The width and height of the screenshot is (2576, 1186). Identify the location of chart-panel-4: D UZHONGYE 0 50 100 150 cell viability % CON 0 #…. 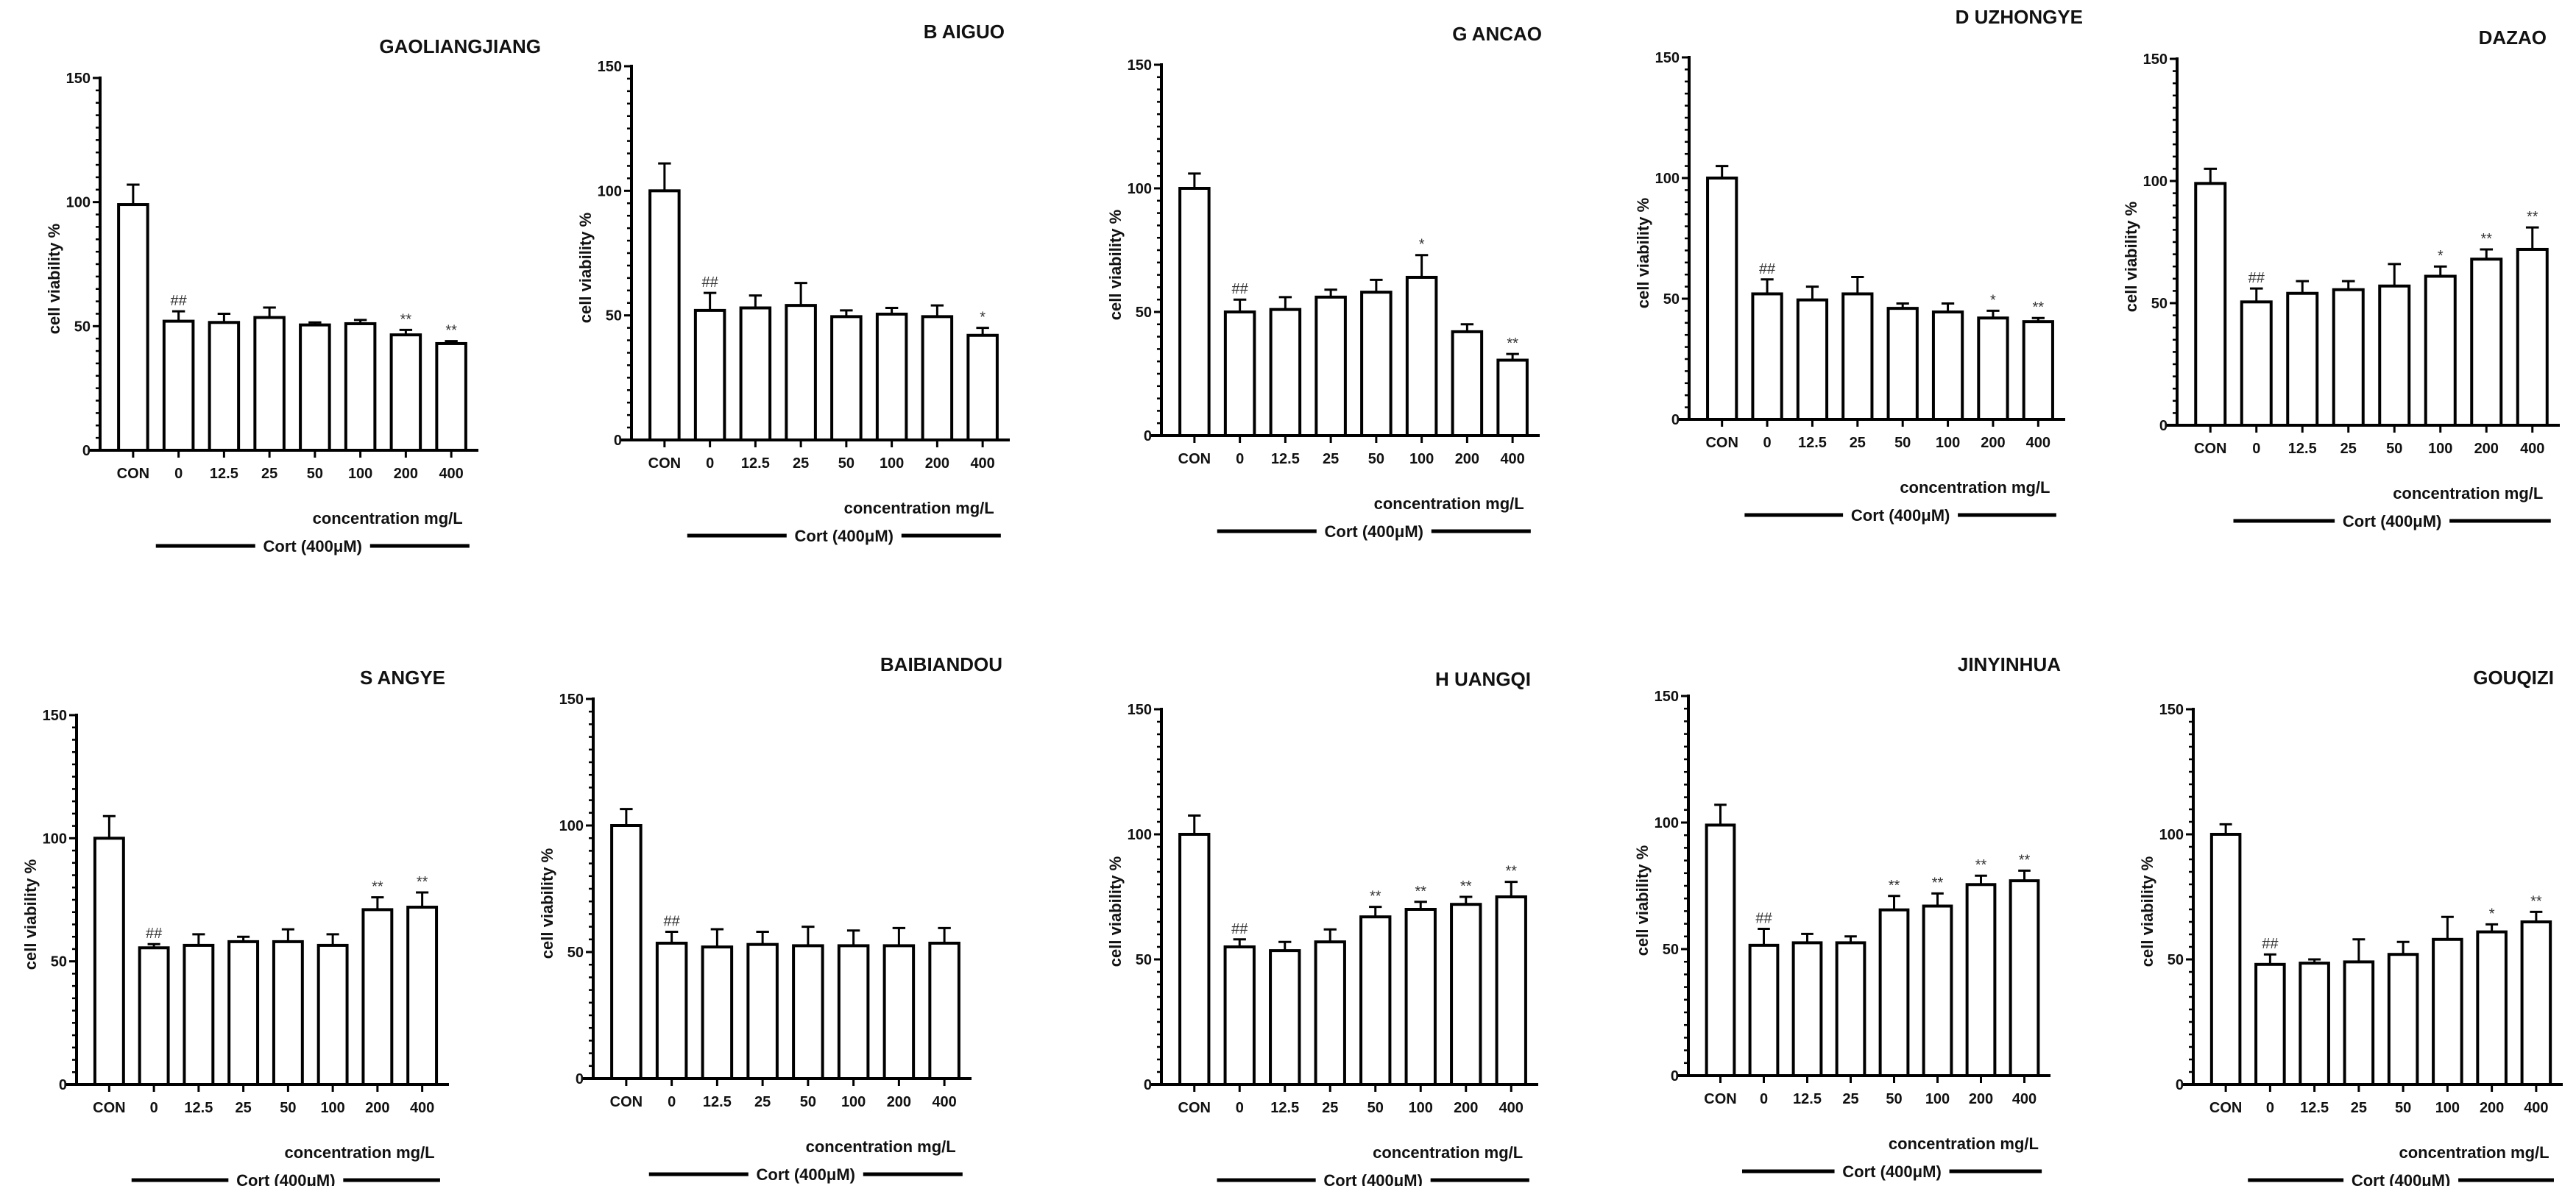
(1858, 265).